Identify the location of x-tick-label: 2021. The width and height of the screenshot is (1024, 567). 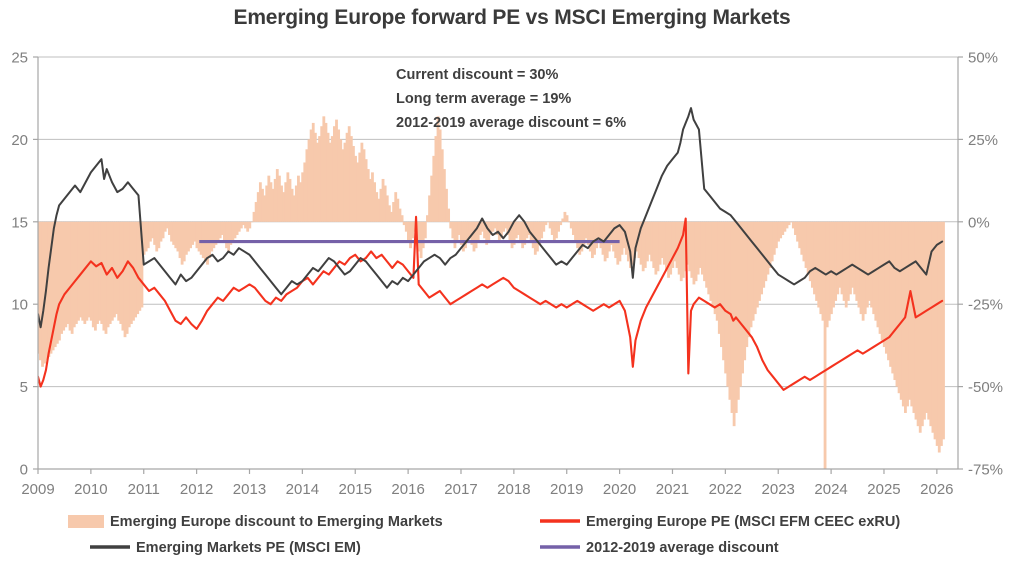
(672, 489).